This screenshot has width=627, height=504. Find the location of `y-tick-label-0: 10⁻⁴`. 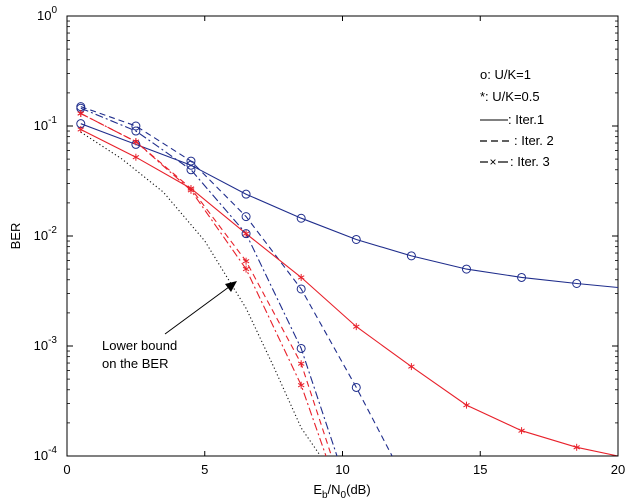

y-tick-label-0: 10⁻⁴ is located at coordinates (46, 454).